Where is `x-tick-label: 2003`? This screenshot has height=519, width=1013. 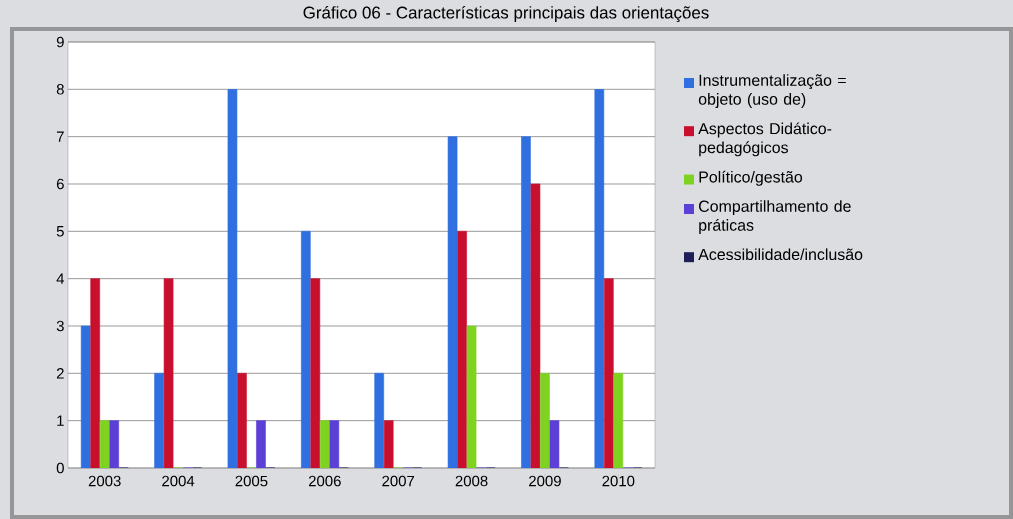 x-tick-label: 2003 is located at coordinates (104, 481).